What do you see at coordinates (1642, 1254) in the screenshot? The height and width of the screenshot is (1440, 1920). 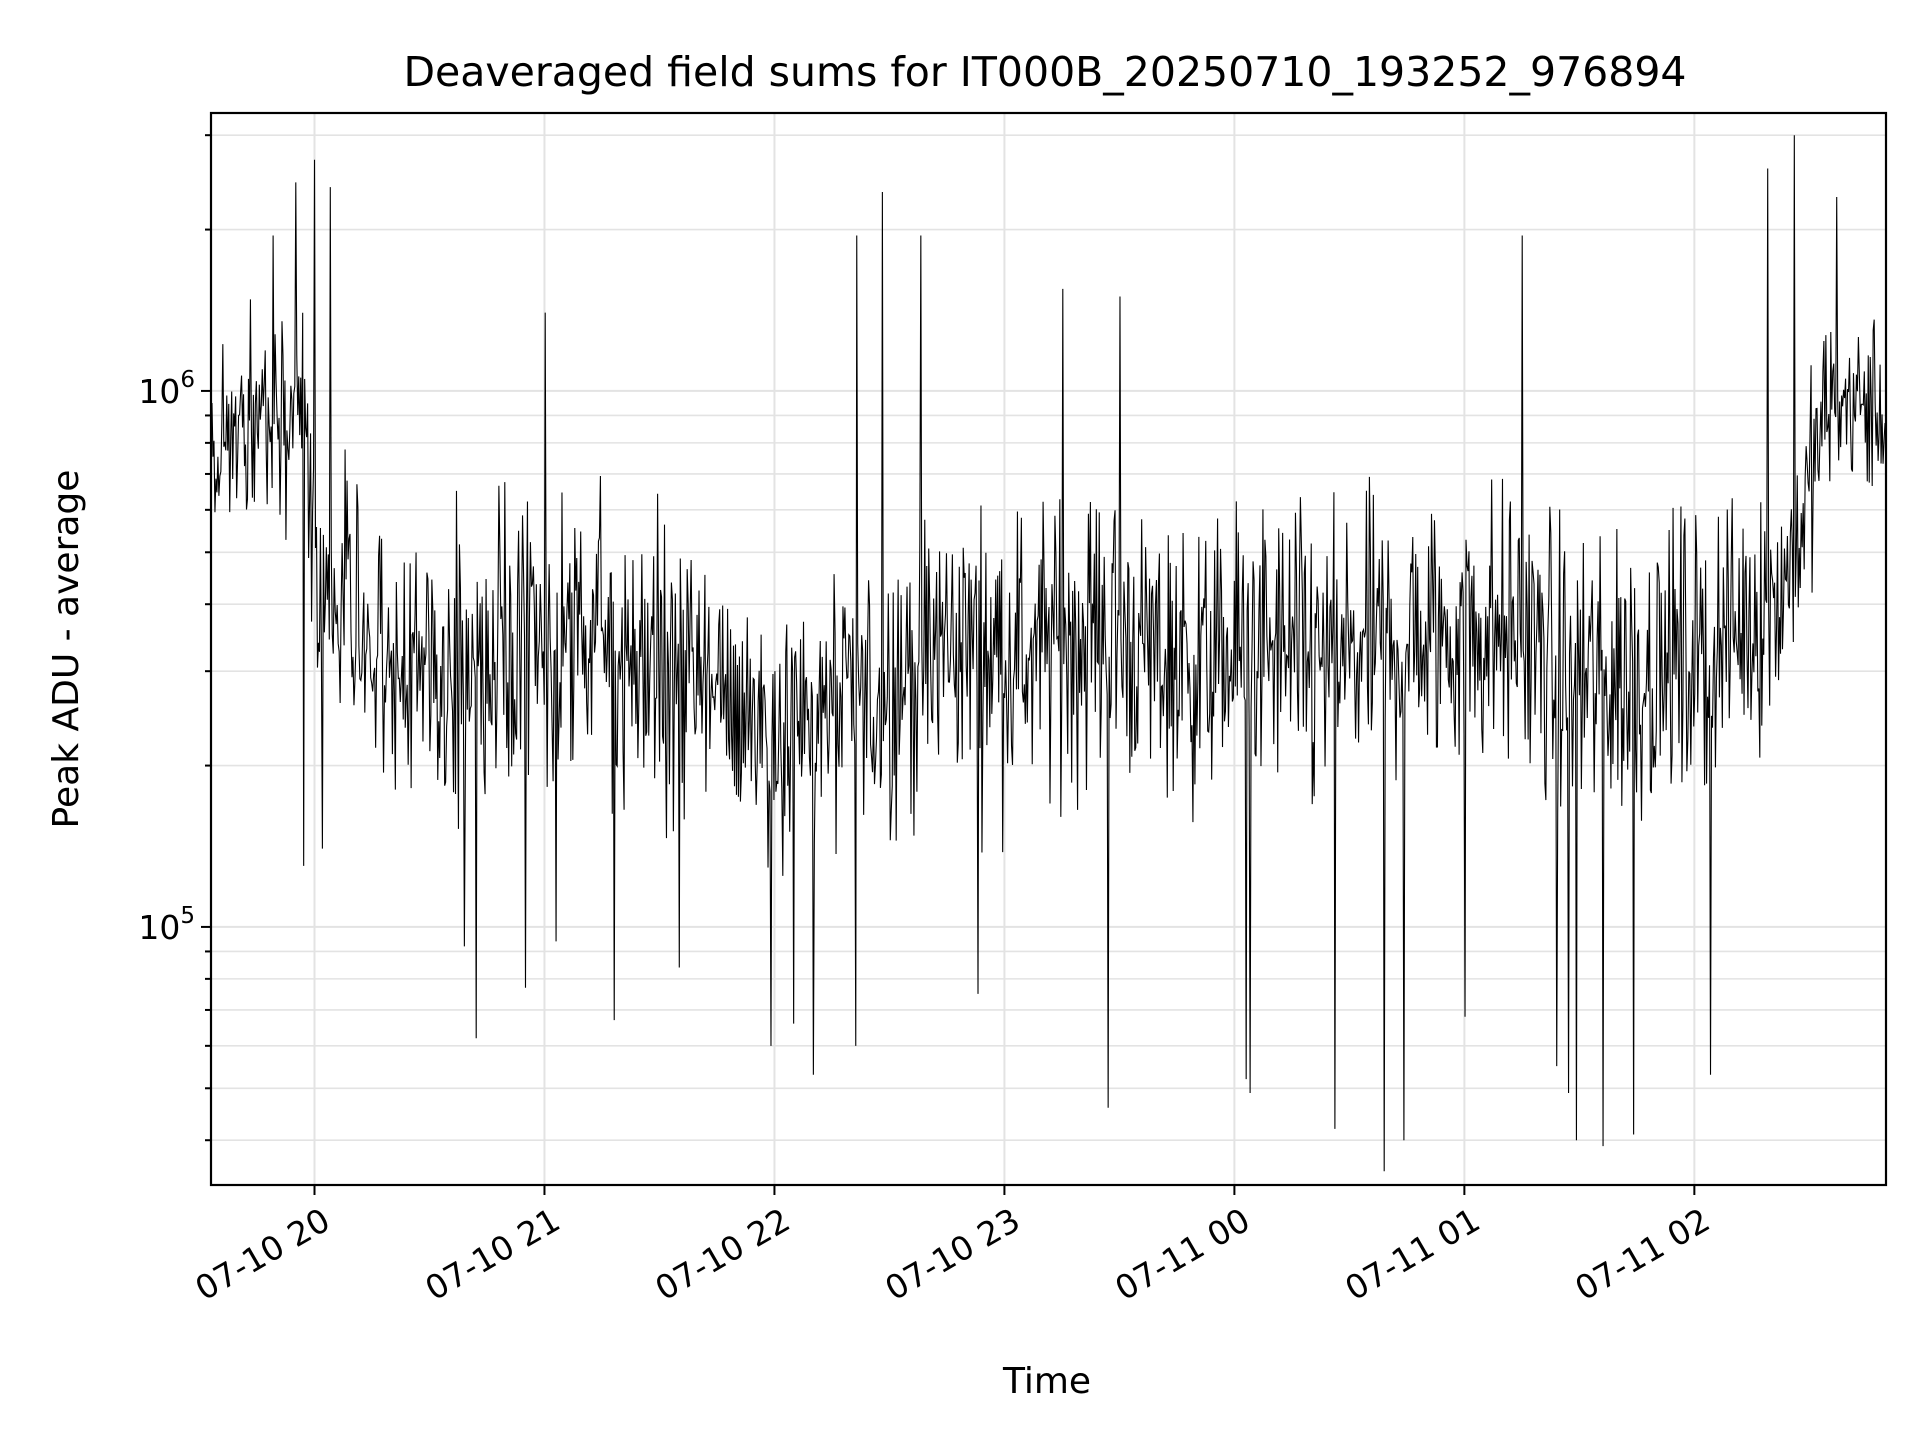 I see `x-tick-label: 07-11 02` at bounding box center [1642, 1254].